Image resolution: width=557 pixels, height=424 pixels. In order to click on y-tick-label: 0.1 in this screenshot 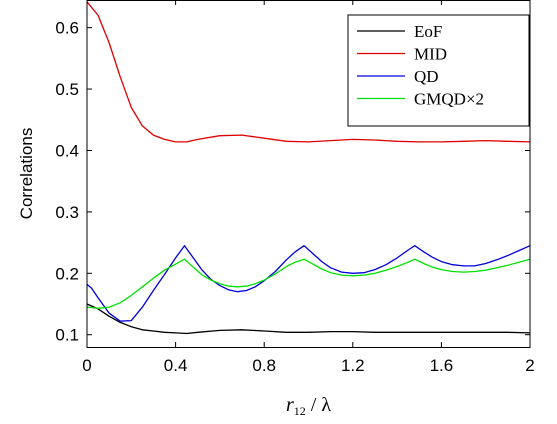, I will do `click(67, 335)`.